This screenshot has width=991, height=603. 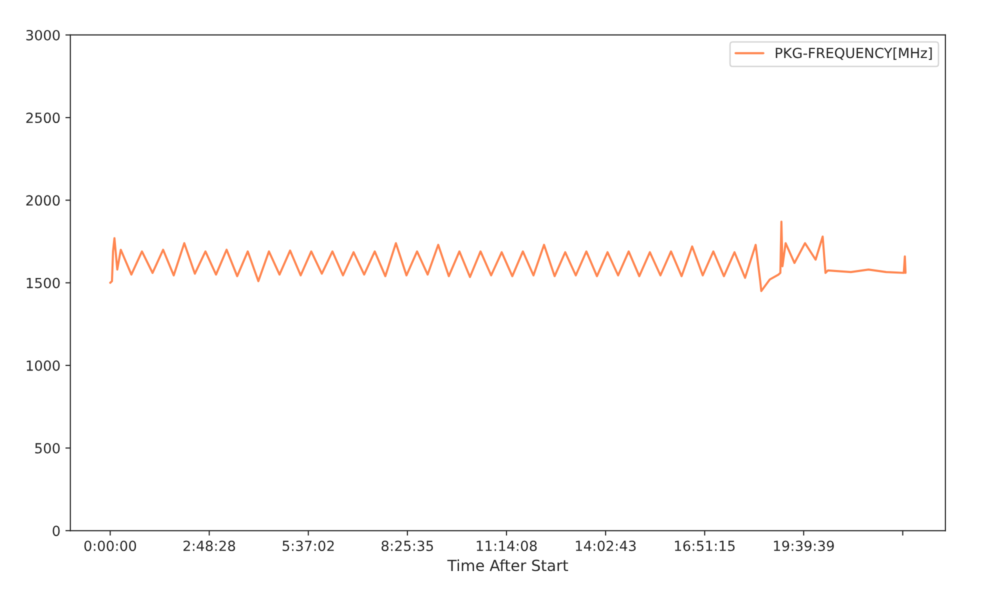 I want to click on x-tick-label: 0:00:00, so click(x=110, y=546).